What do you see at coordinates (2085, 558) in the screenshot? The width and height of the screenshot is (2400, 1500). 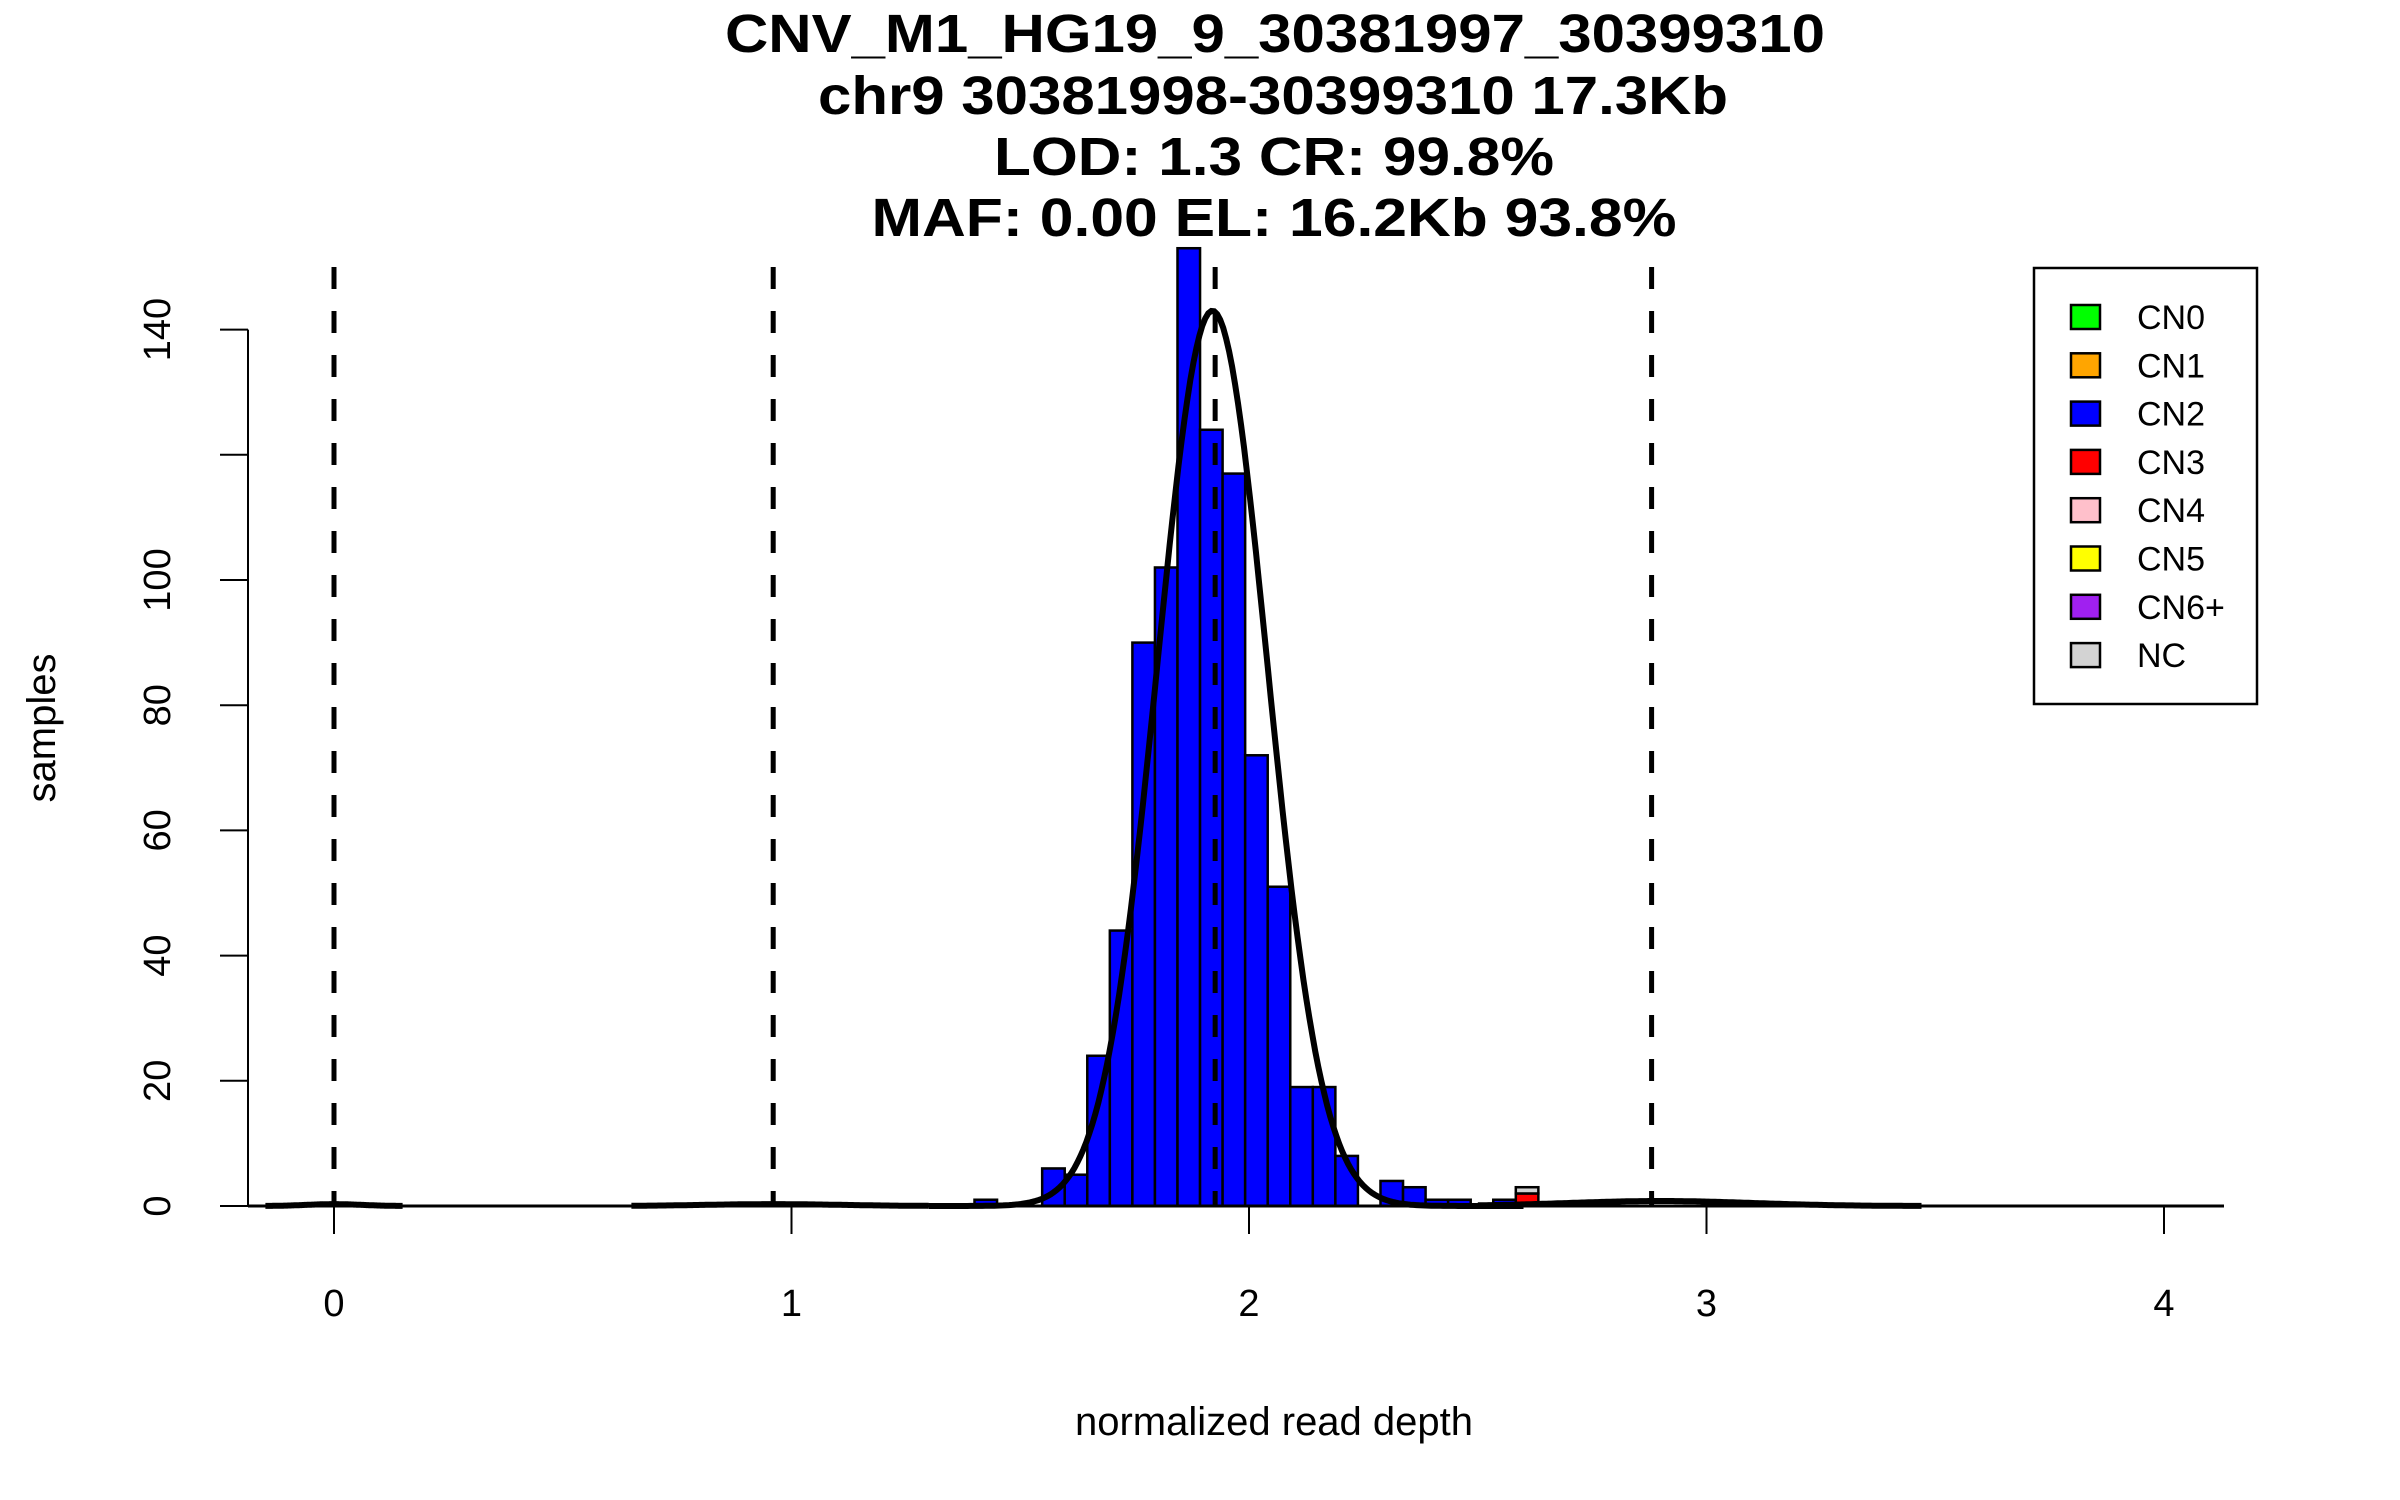 I see `legend-swatch-cn5` at bounding box center [2085, 558].